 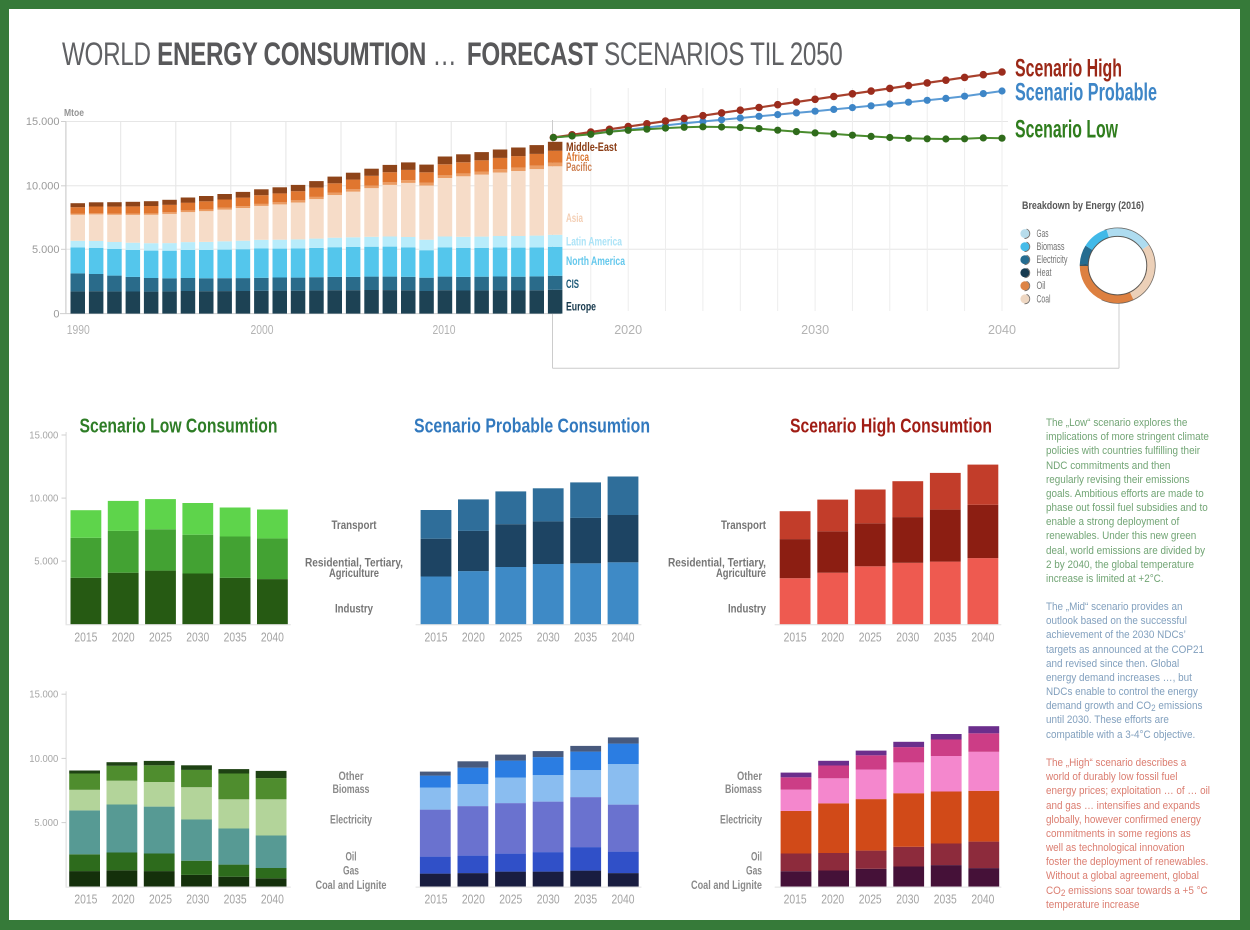 What do you see at coordinates (1068, 68) in the screenshot?
I see `svg-text: Scenario High` at bounding box center [1068, 68].